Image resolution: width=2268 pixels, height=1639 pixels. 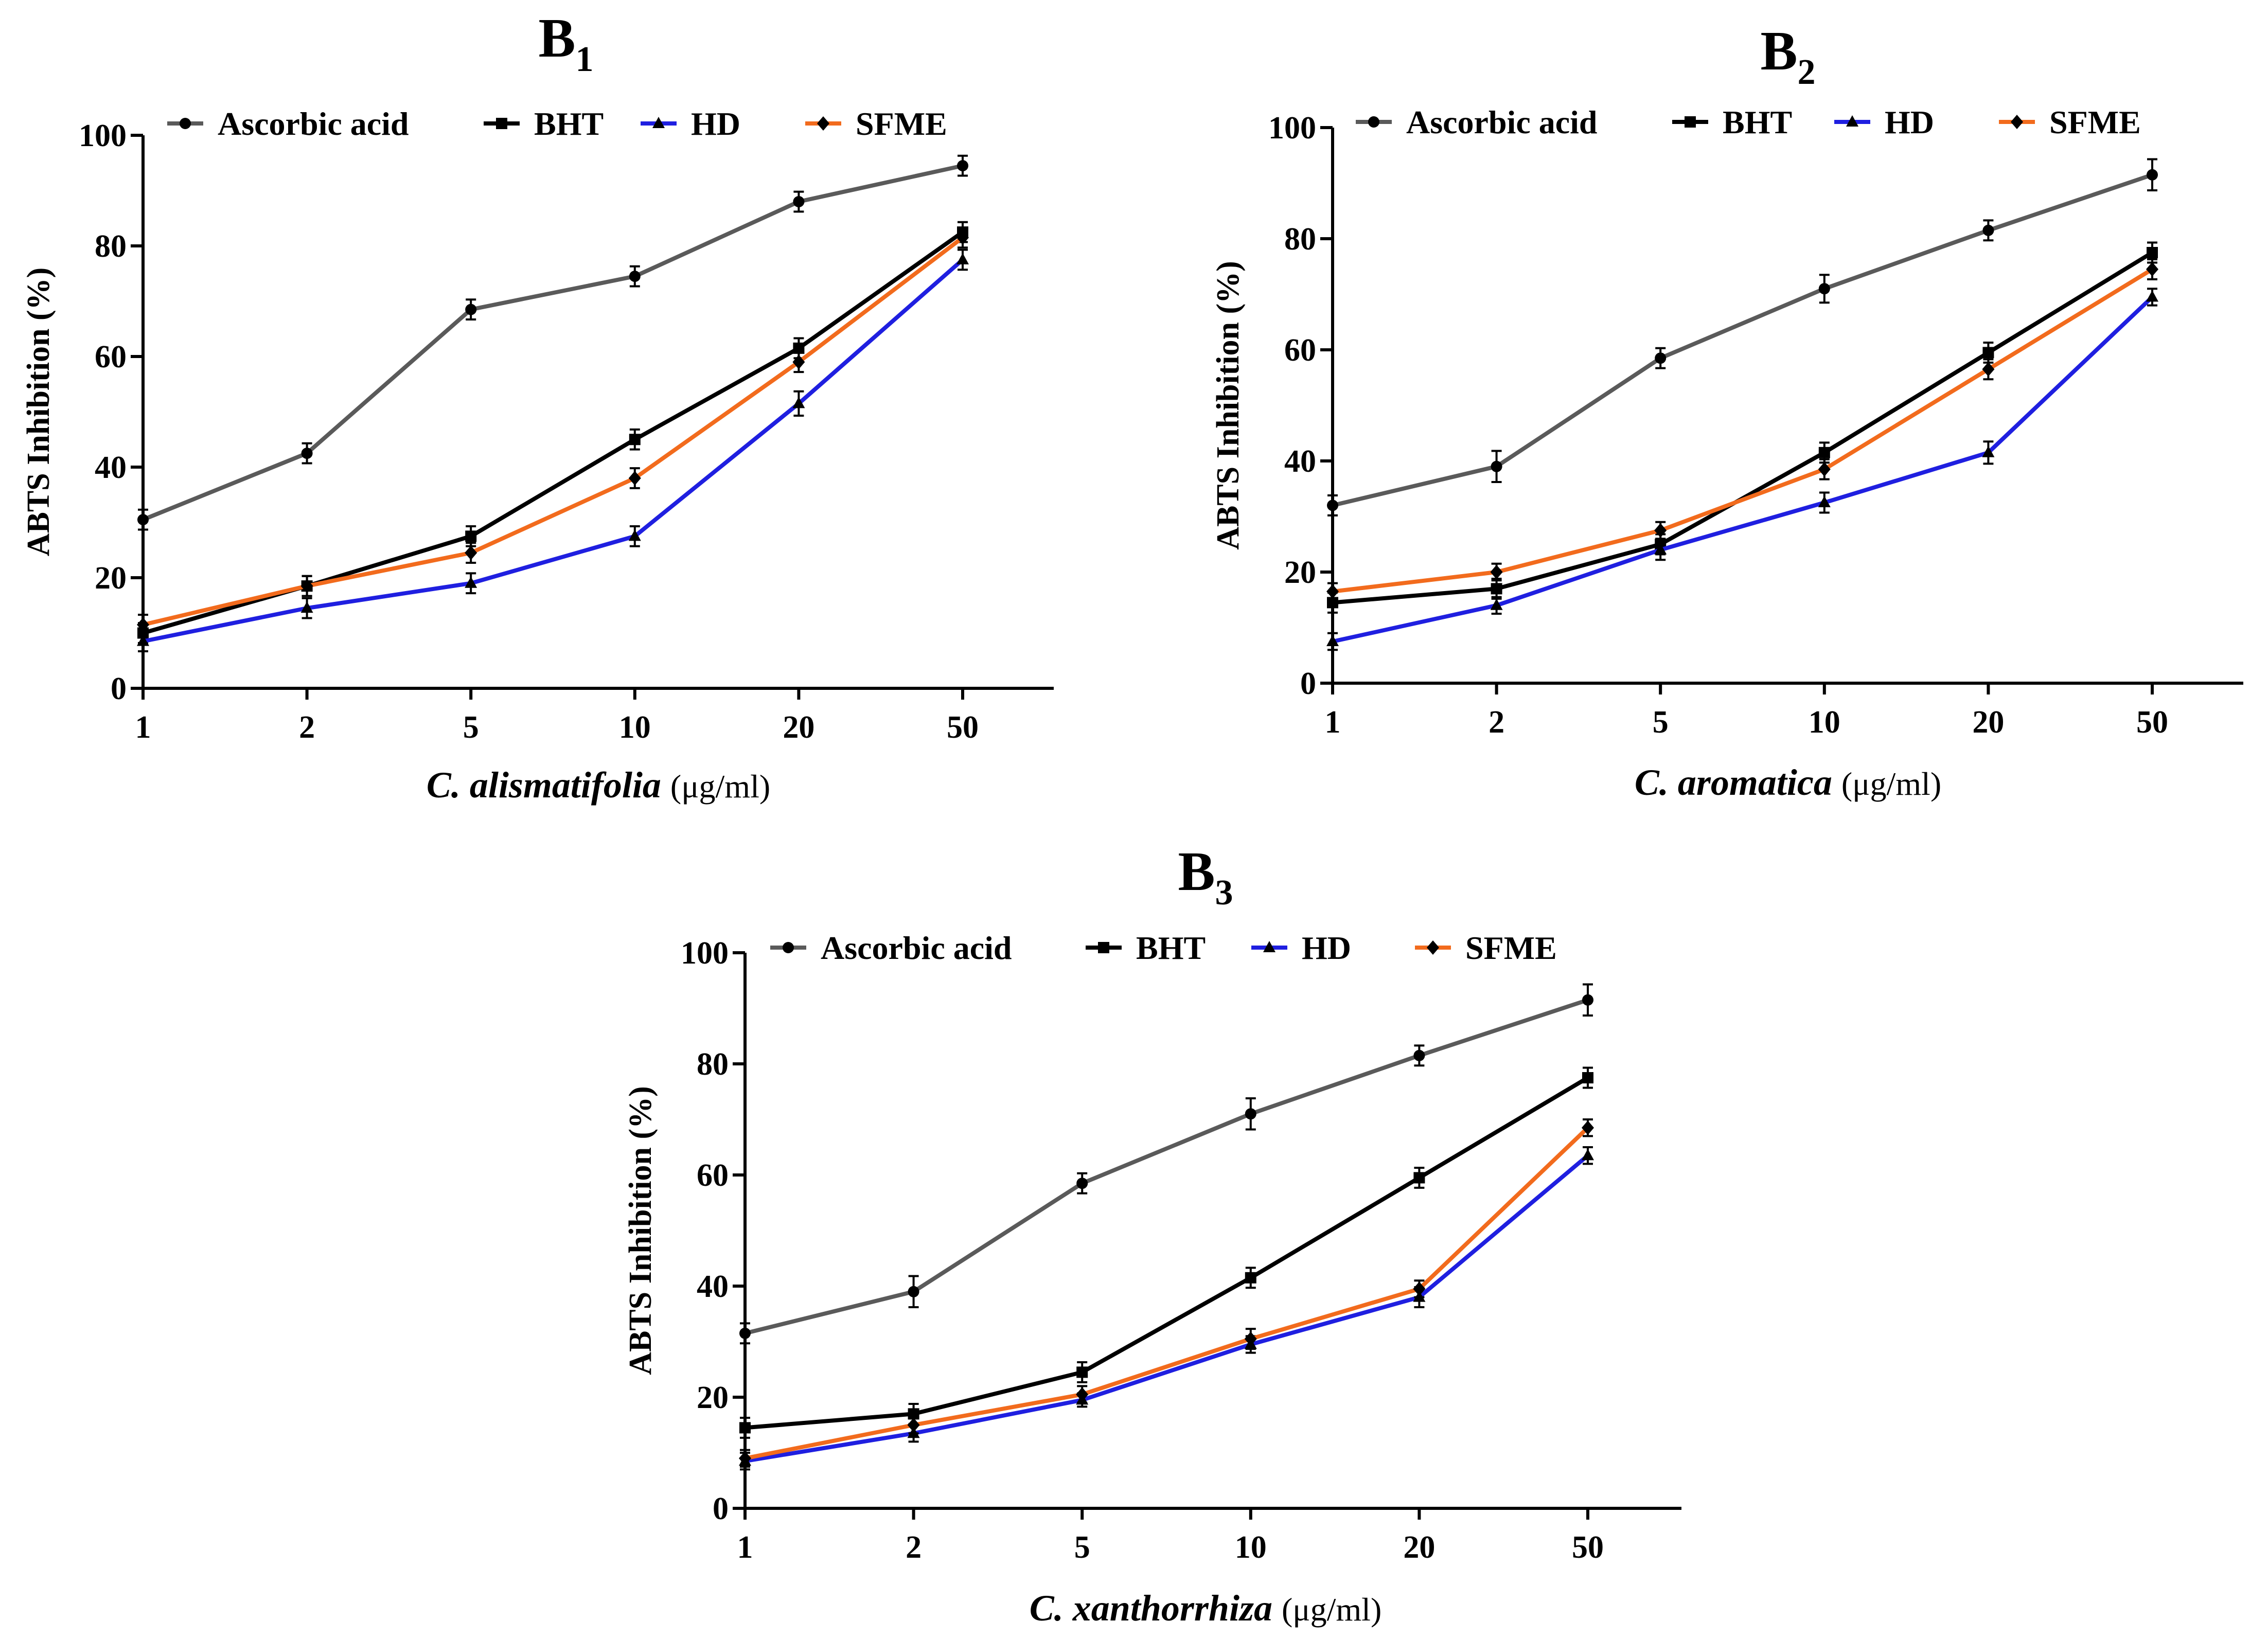 What do you see at coordinates (798, 727) in the screenshot?
I see `x-tick-label: 20` at bounding box center [798, 727].